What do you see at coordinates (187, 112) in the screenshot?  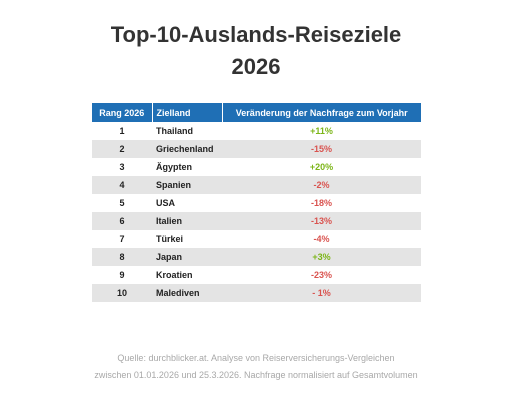 I see `header-country: Zielland` at bounding box center [187, 112].